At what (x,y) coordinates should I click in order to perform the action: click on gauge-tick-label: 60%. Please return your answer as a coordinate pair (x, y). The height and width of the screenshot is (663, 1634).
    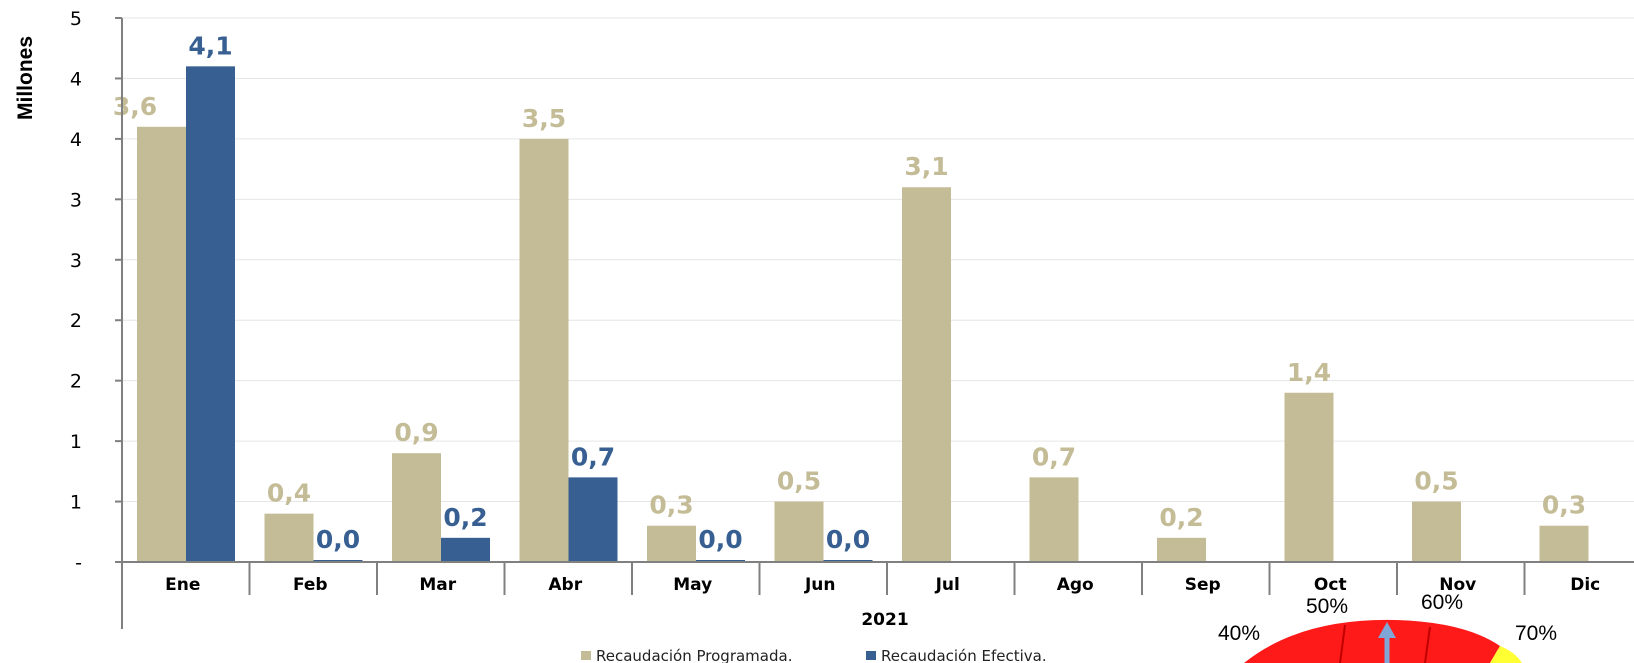
    Looking at the image, I should click on (1442, 602).